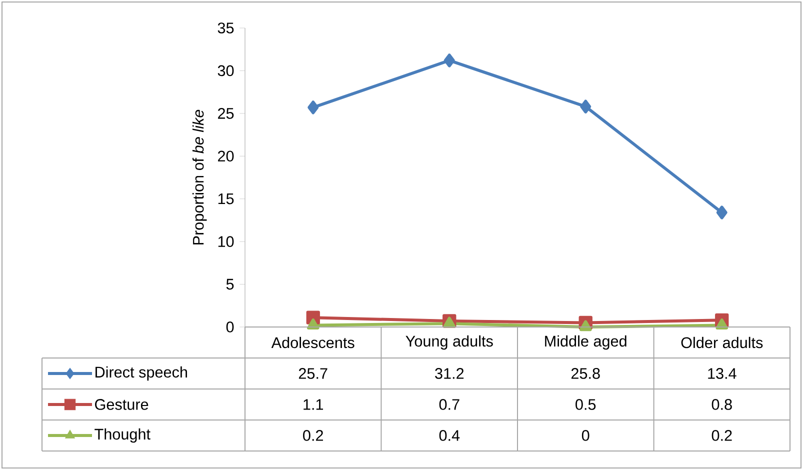 The height and width of the screenshot is (470, 804). Describe the element at coordinates (230, 327) in the screenshot. I see `y-tick-label: 0` at that location.